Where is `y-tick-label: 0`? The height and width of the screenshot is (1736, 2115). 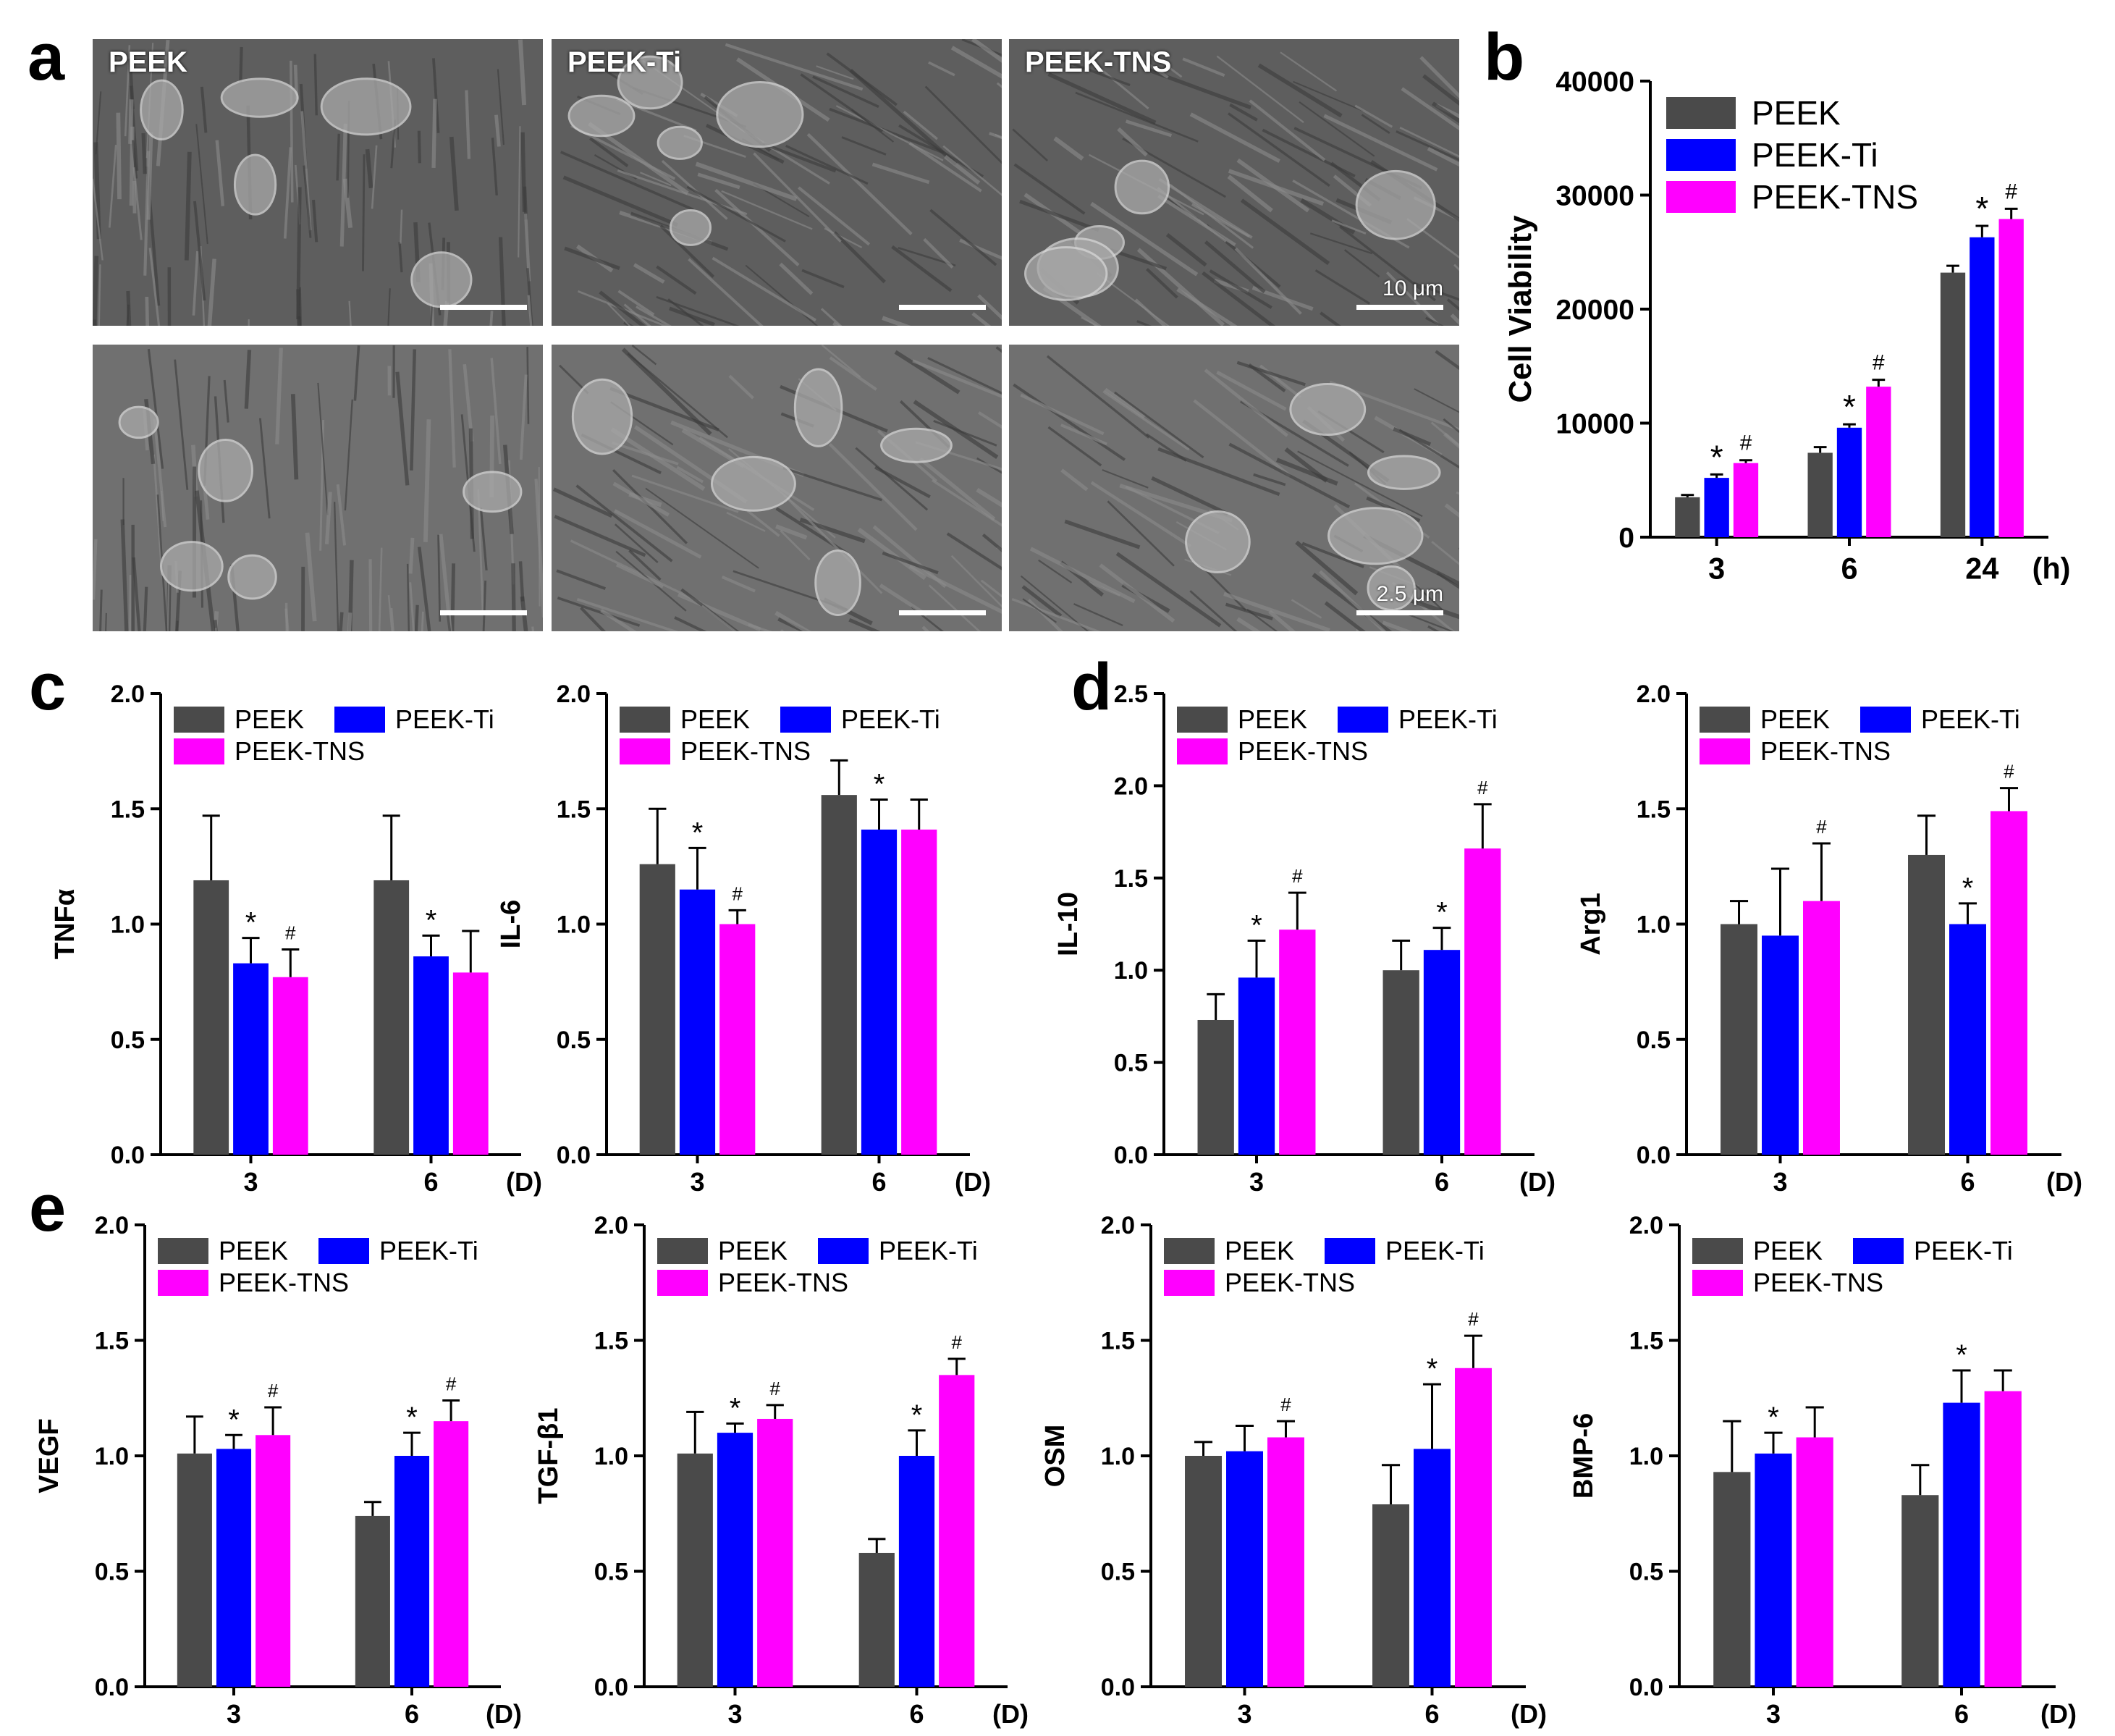
y-tick-label: 0 is located at coordinates (1626, 539).